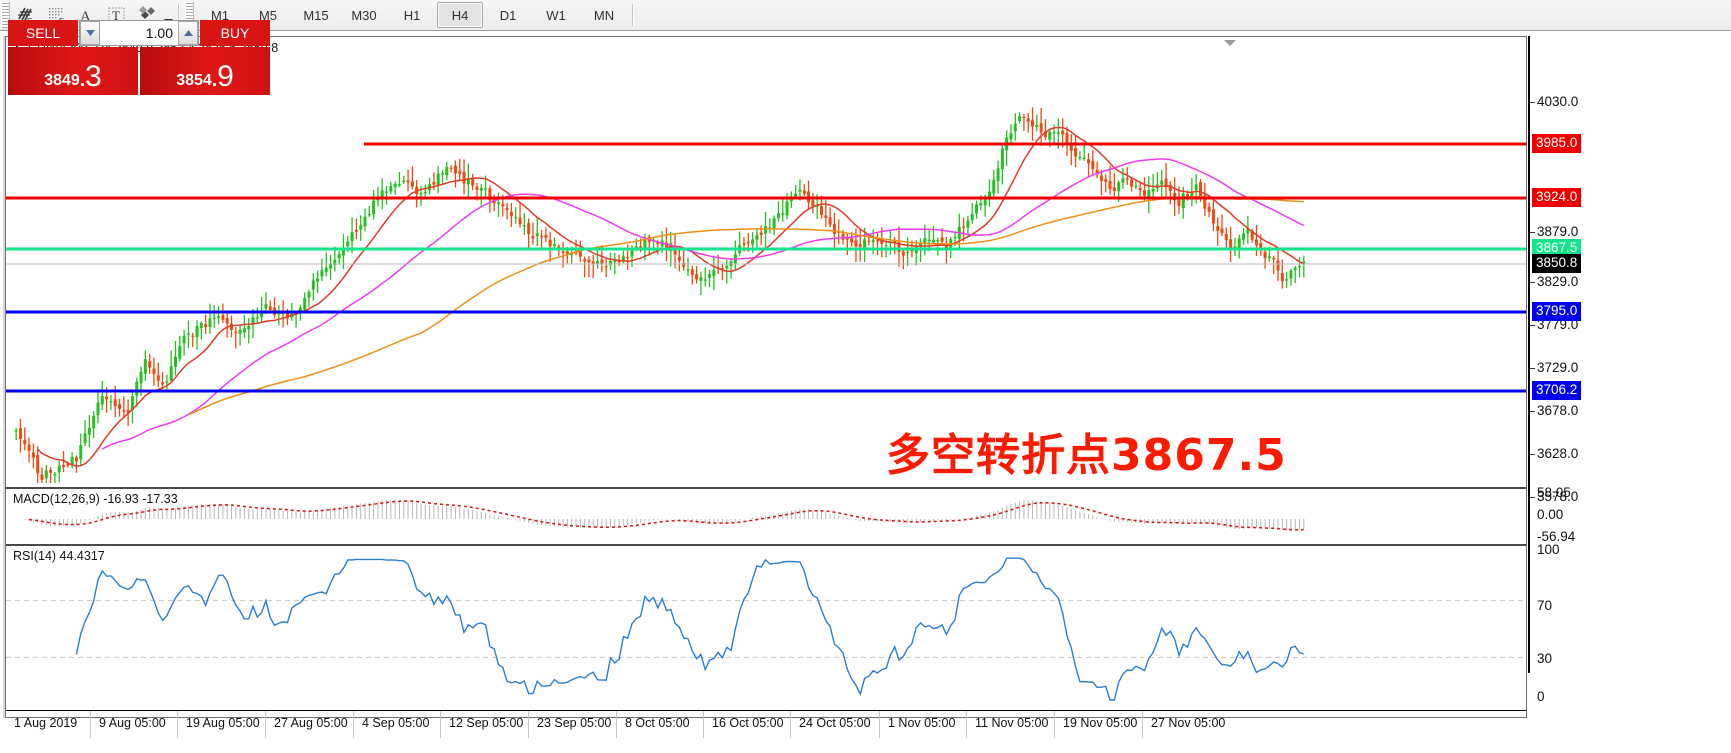 This screenshot has height=753, width=1731. I want to click on price-tick-label: 3678.0, so click(1558, 410).